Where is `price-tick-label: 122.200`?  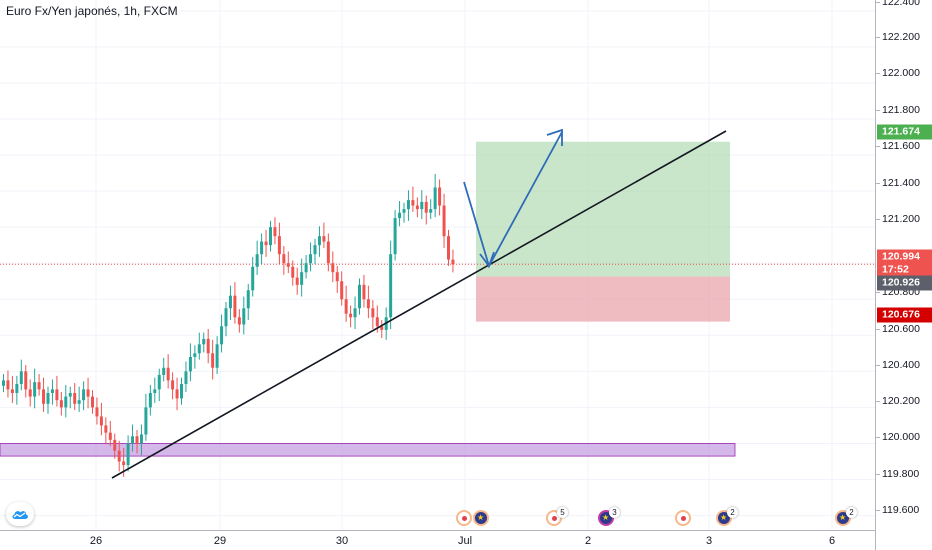 price-tick-label: 122.200 is located at coordinates (898, 37).